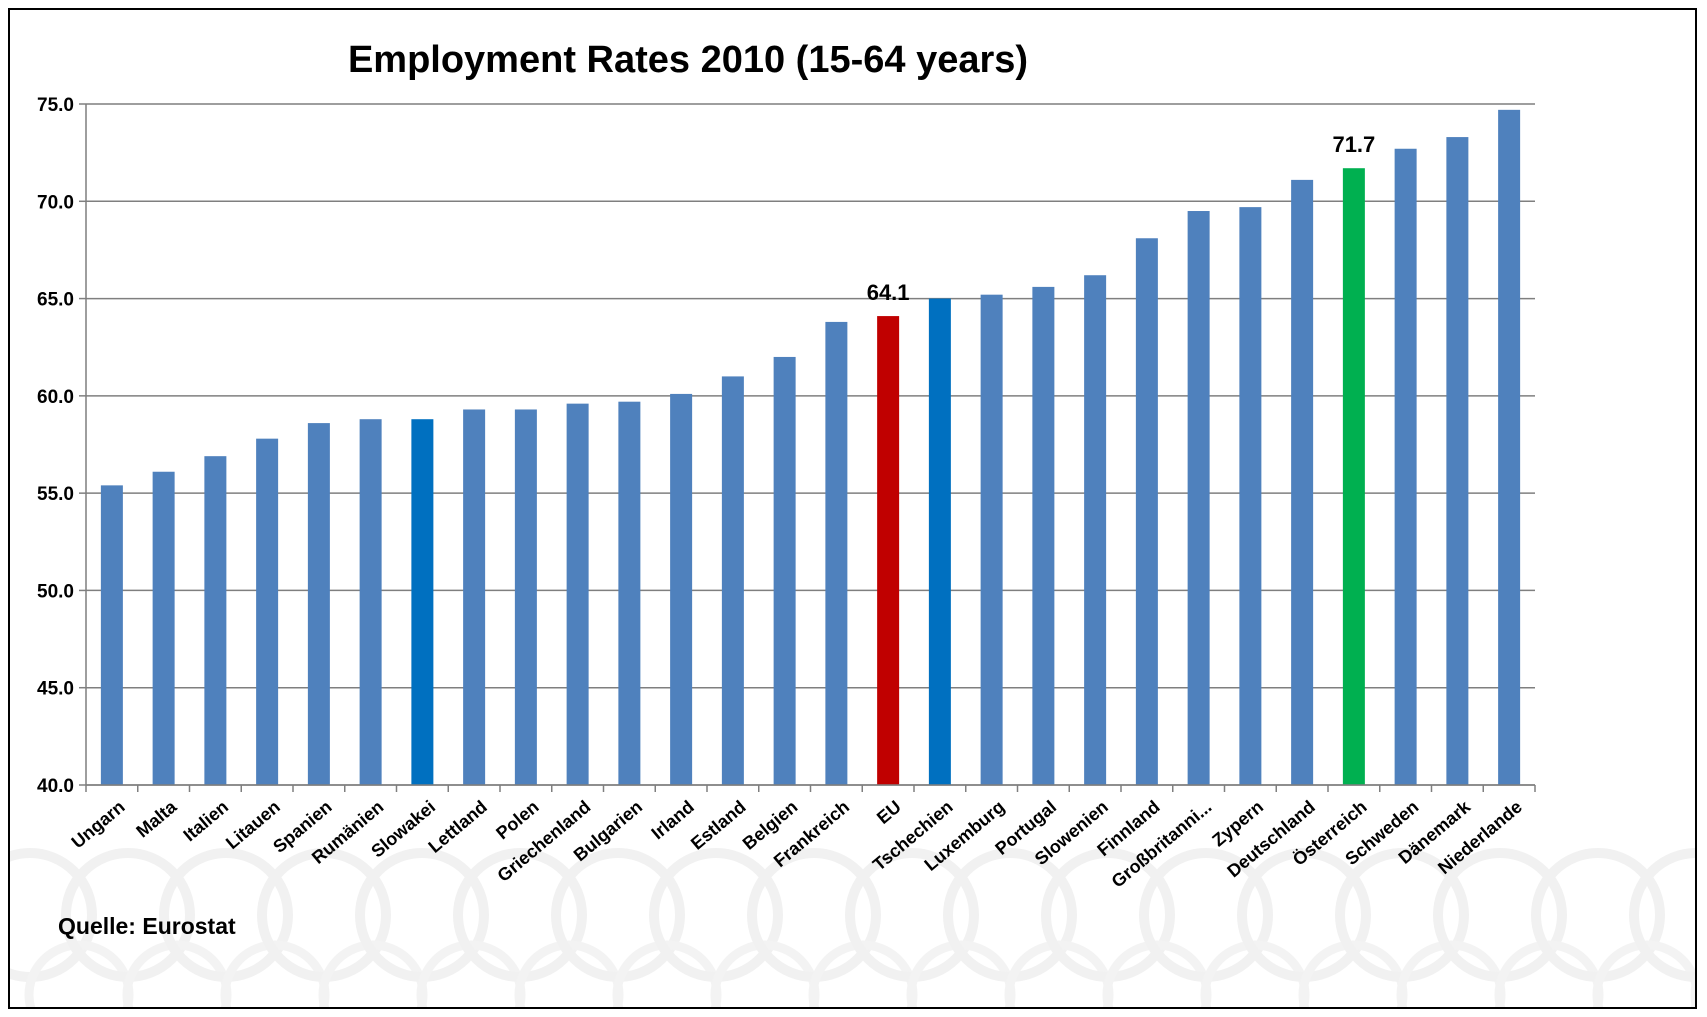  What do you see at coordinates (784, 570) in the screenshot?
I see `bar-belgien` at bounding box center [784, 570].